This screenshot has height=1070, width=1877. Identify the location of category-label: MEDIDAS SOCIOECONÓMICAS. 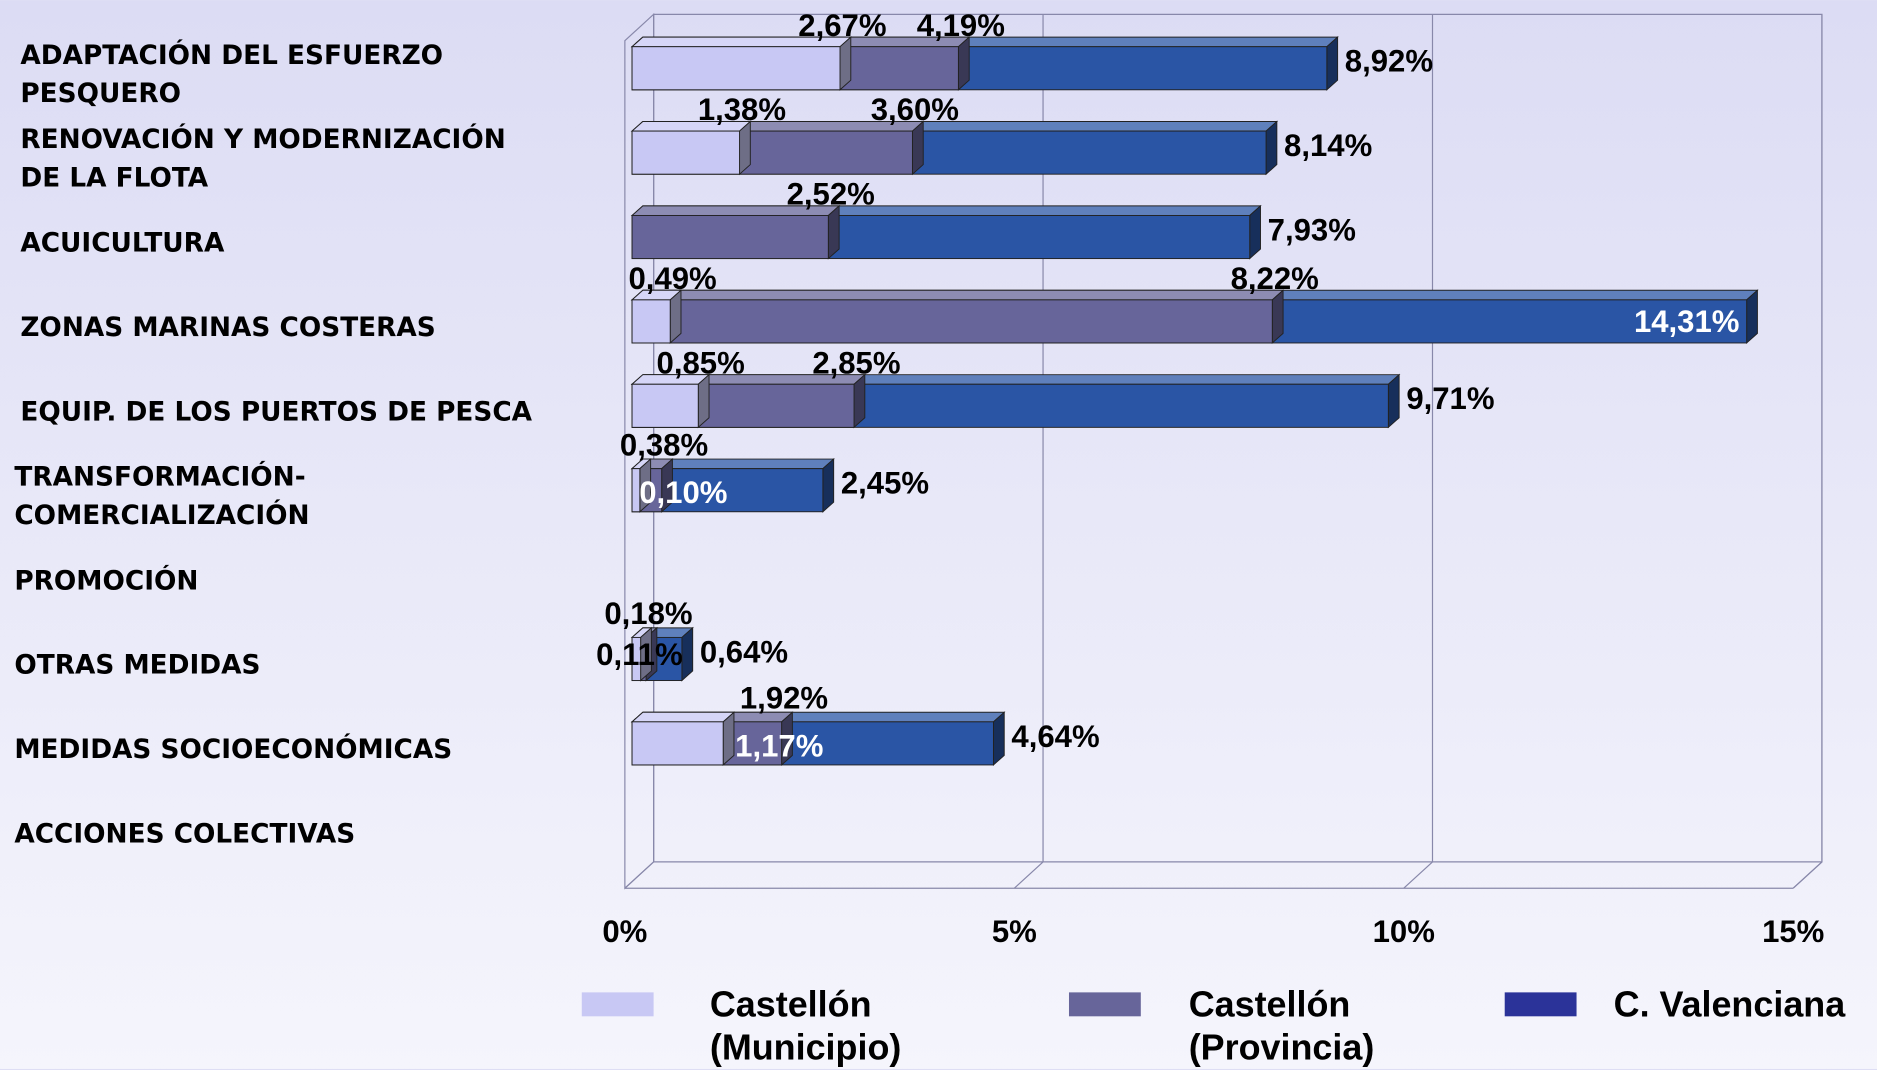
(233, 749).